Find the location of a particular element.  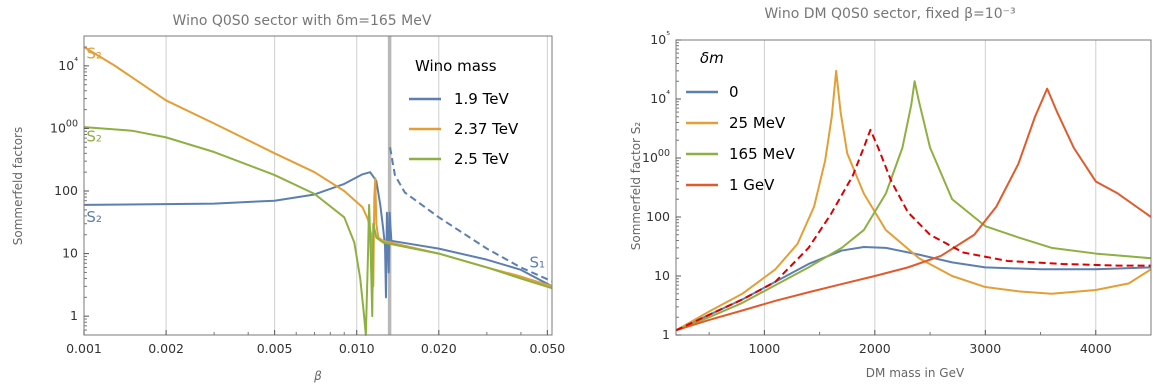

legend-label: 2.37 TeV is located at coordinates (486, 129).